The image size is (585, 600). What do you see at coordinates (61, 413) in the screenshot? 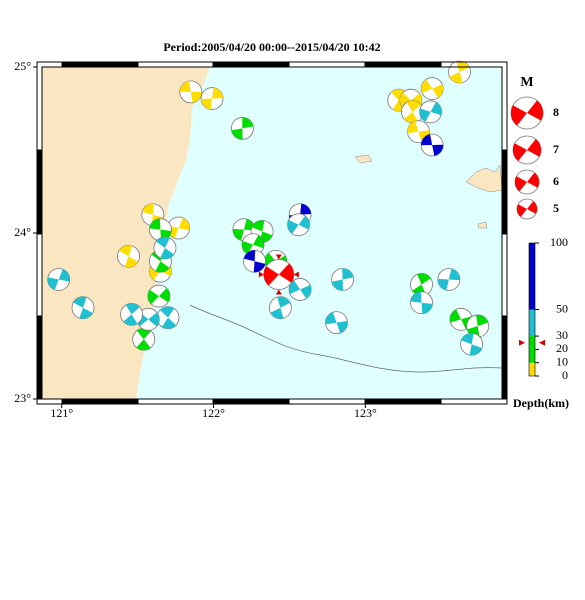
I see `x-tick-label: 121°` at bounding box center [61, 413].